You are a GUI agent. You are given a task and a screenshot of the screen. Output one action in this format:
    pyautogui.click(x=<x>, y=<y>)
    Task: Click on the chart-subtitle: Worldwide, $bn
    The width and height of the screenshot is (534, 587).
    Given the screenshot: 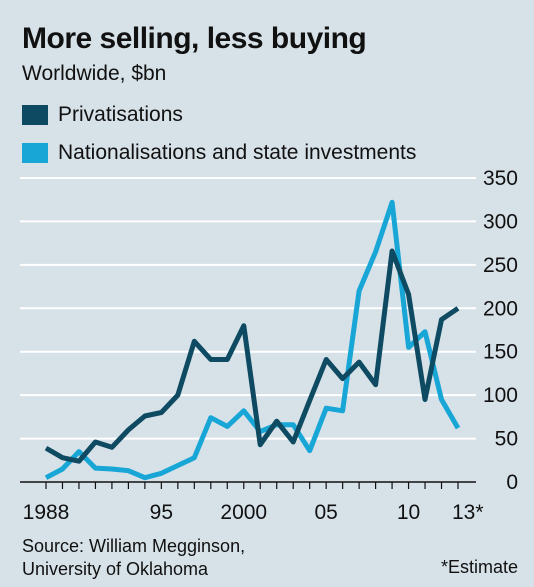 What is the action you would take?
    pyautogui.click(x=94, y=73)
    